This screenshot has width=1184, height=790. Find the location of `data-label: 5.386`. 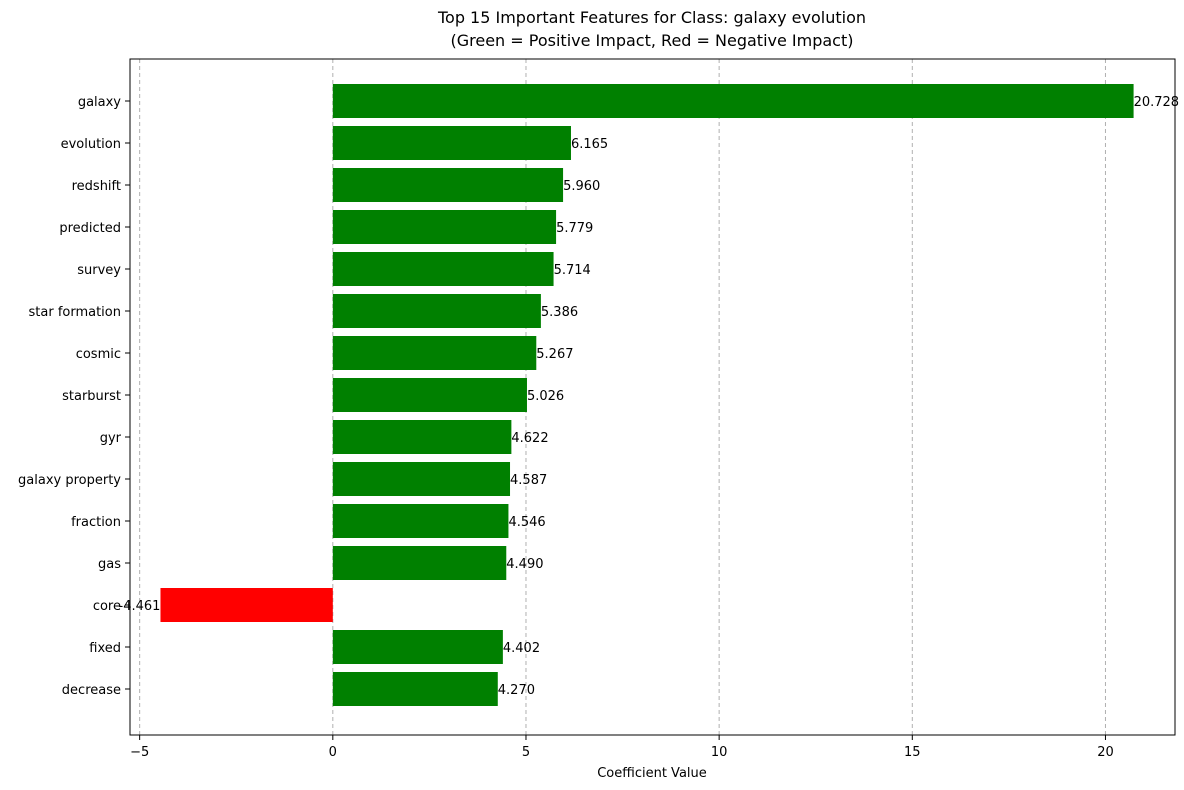

data-label: 5.386 is located at coordinates (559, 312).